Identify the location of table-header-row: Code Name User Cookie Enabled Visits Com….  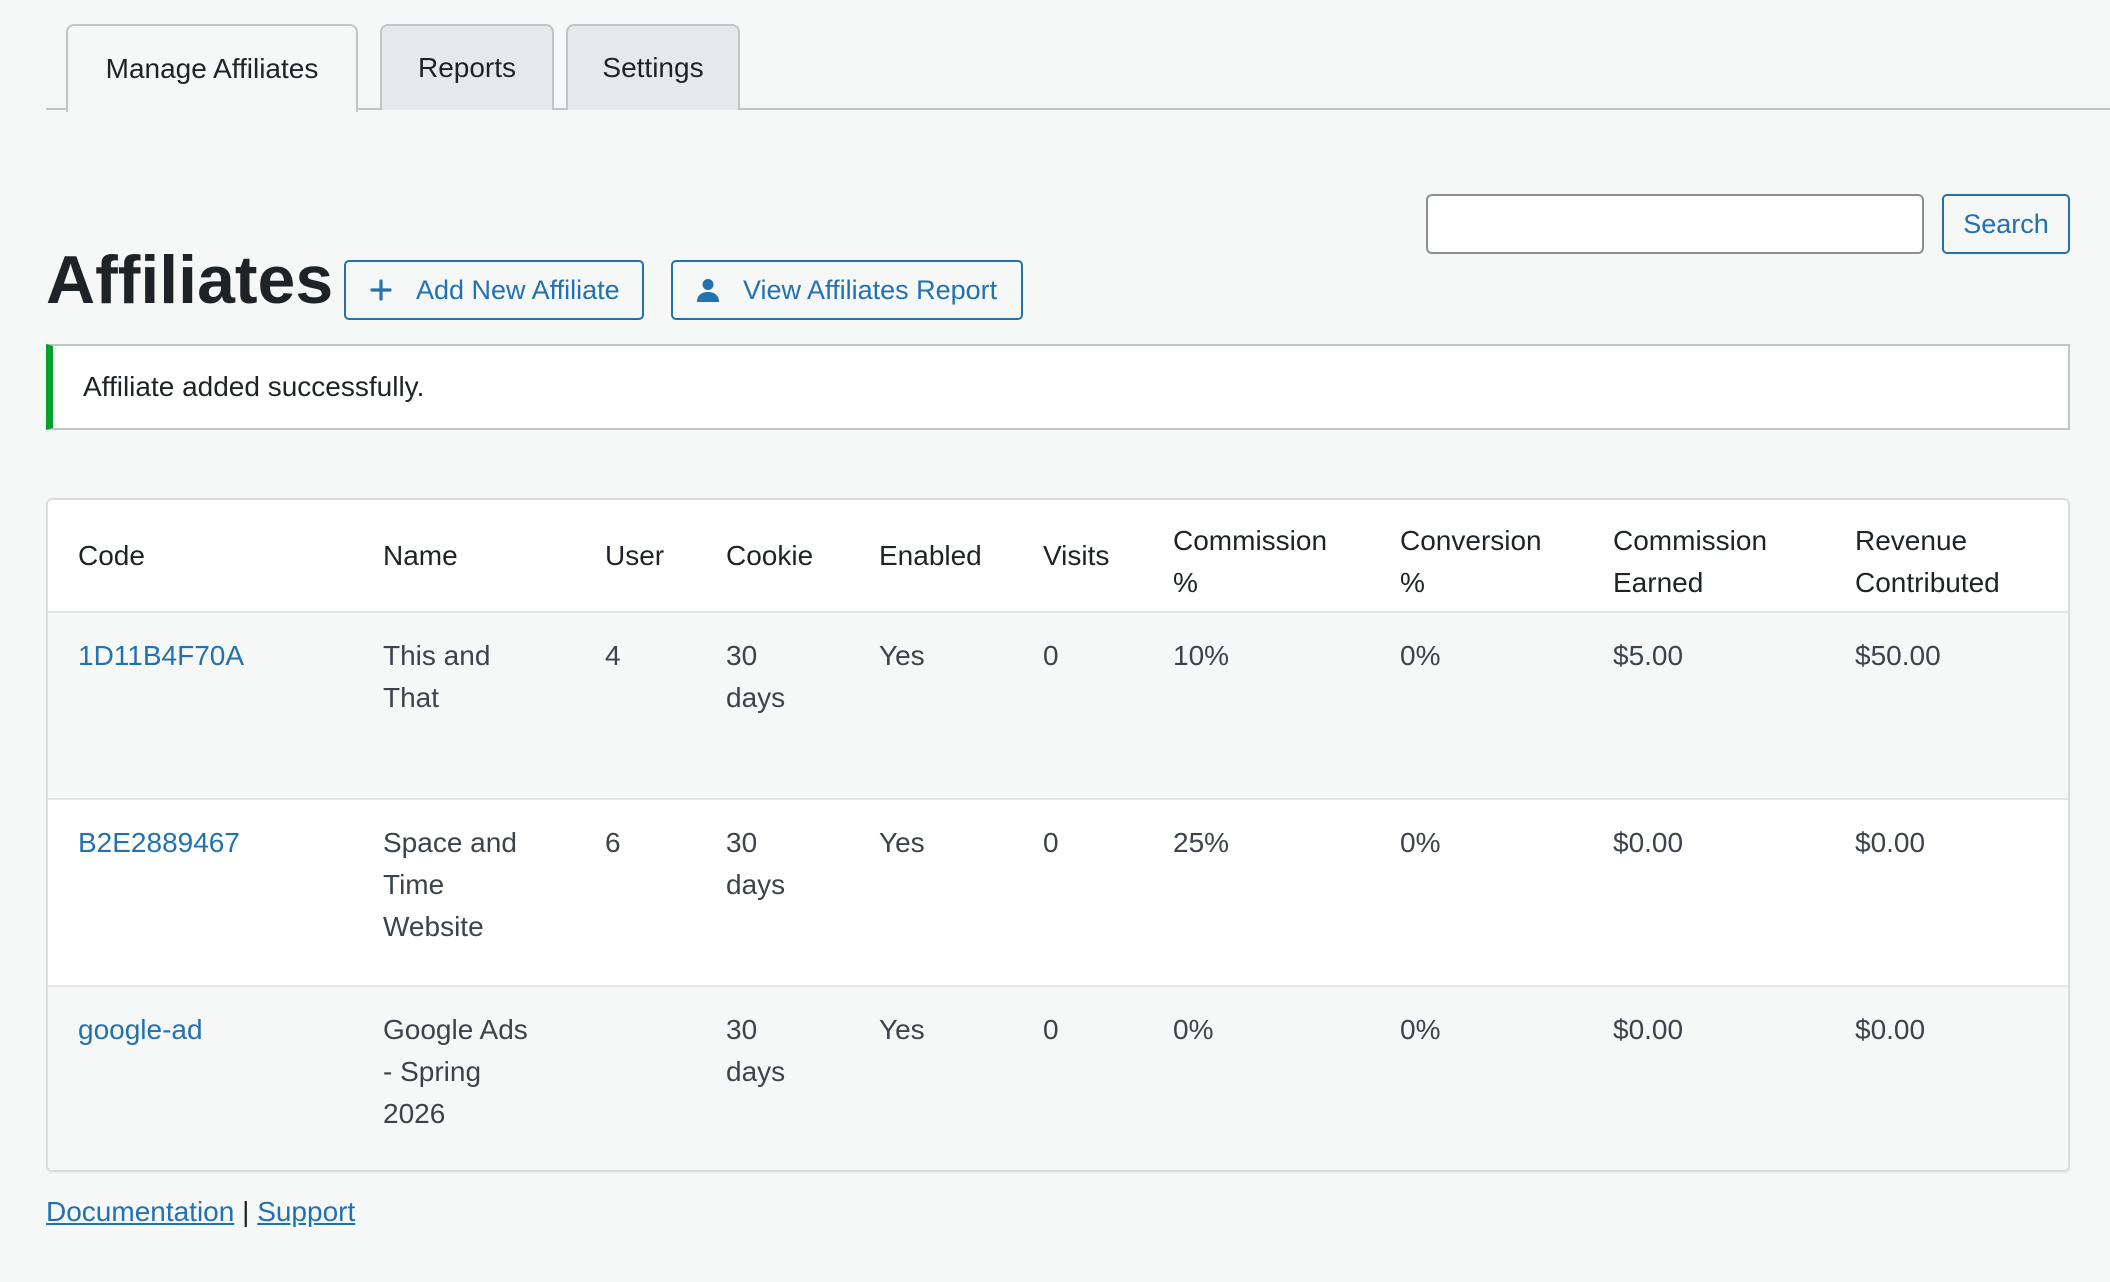
(1058, 556).